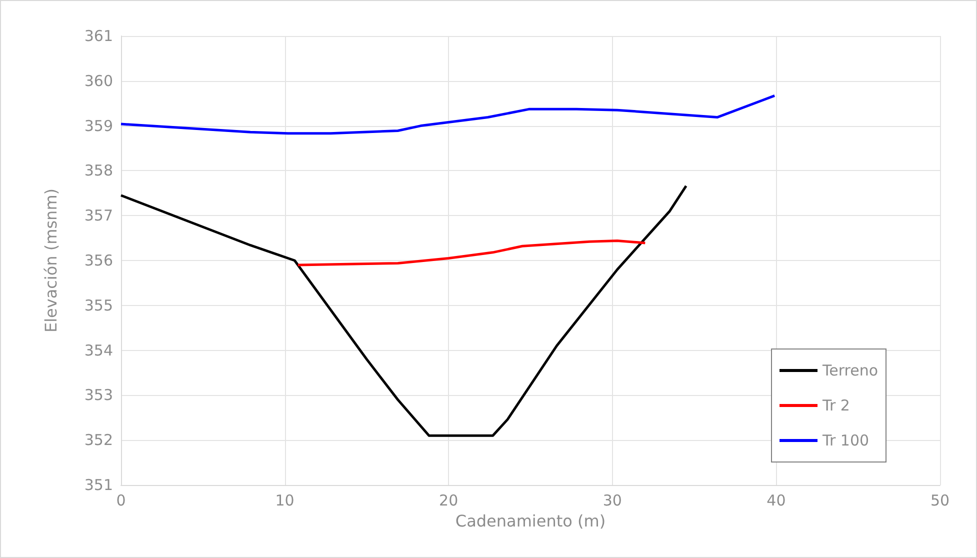 The width and height of the screenshot is (977, 558). I want to click on x-tick-label: 40, so click(776, 501).